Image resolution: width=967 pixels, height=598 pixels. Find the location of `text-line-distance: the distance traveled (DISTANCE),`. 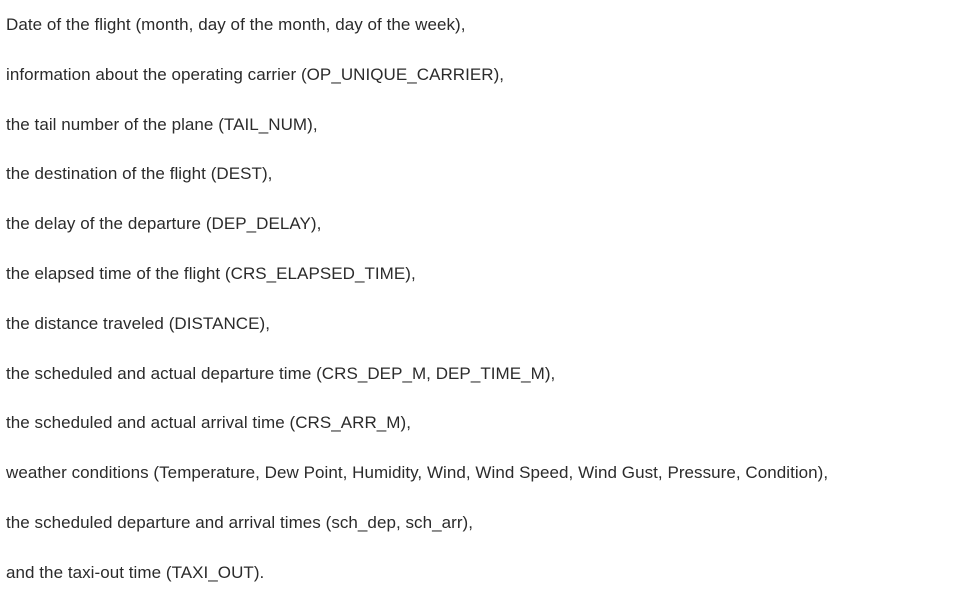

text-line-distance: the distance traveled (DISTANCE), is located at coordinates (138, 323).